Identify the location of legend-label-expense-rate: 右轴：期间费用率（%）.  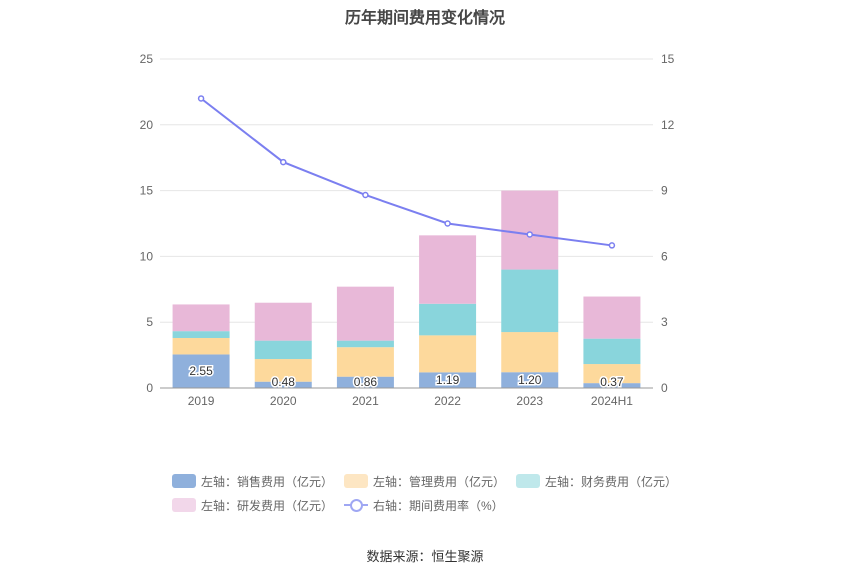
(438, 505).